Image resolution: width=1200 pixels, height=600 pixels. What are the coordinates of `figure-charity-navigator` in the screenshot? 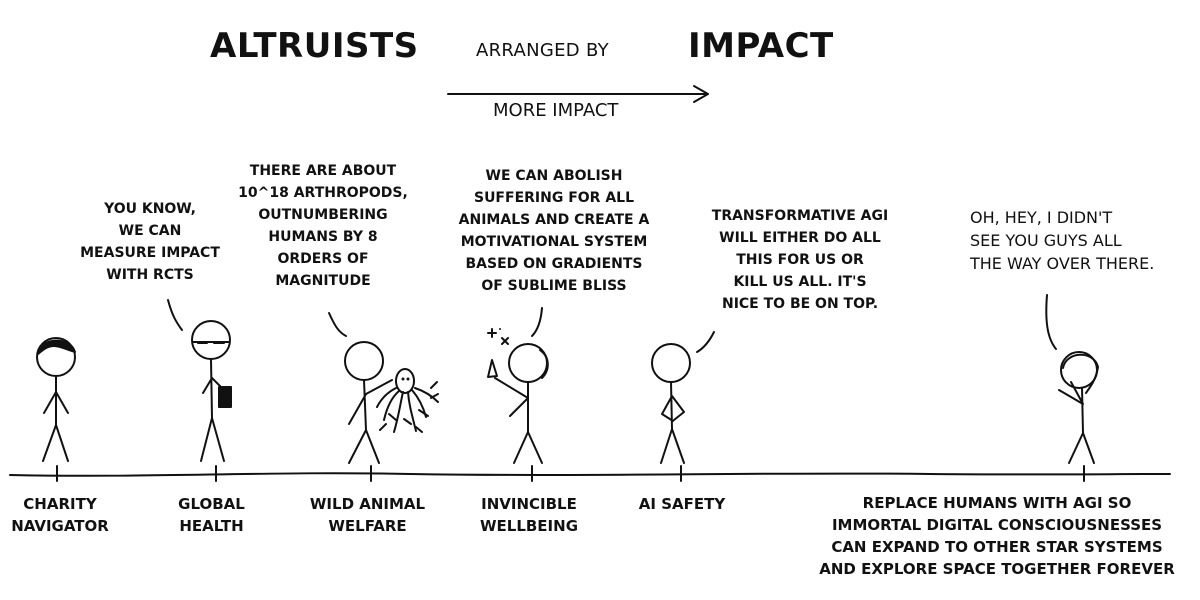 It's located at (56, 399).